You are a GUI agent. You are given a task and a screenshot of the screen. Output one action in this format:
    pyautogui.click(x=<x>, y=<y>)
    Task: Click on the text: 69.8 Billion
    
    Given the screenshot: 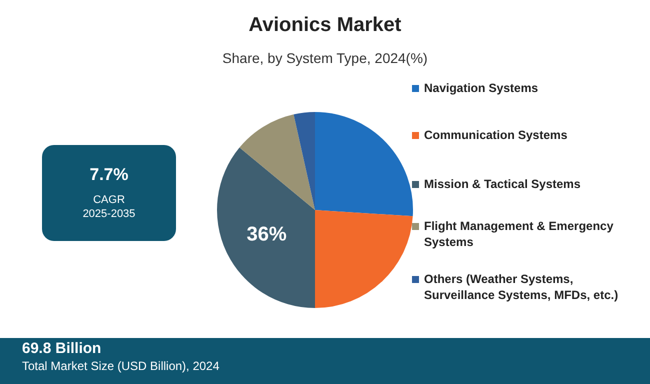 What is the action you would take?
    pyautogui.click(x=62, y=348)
    